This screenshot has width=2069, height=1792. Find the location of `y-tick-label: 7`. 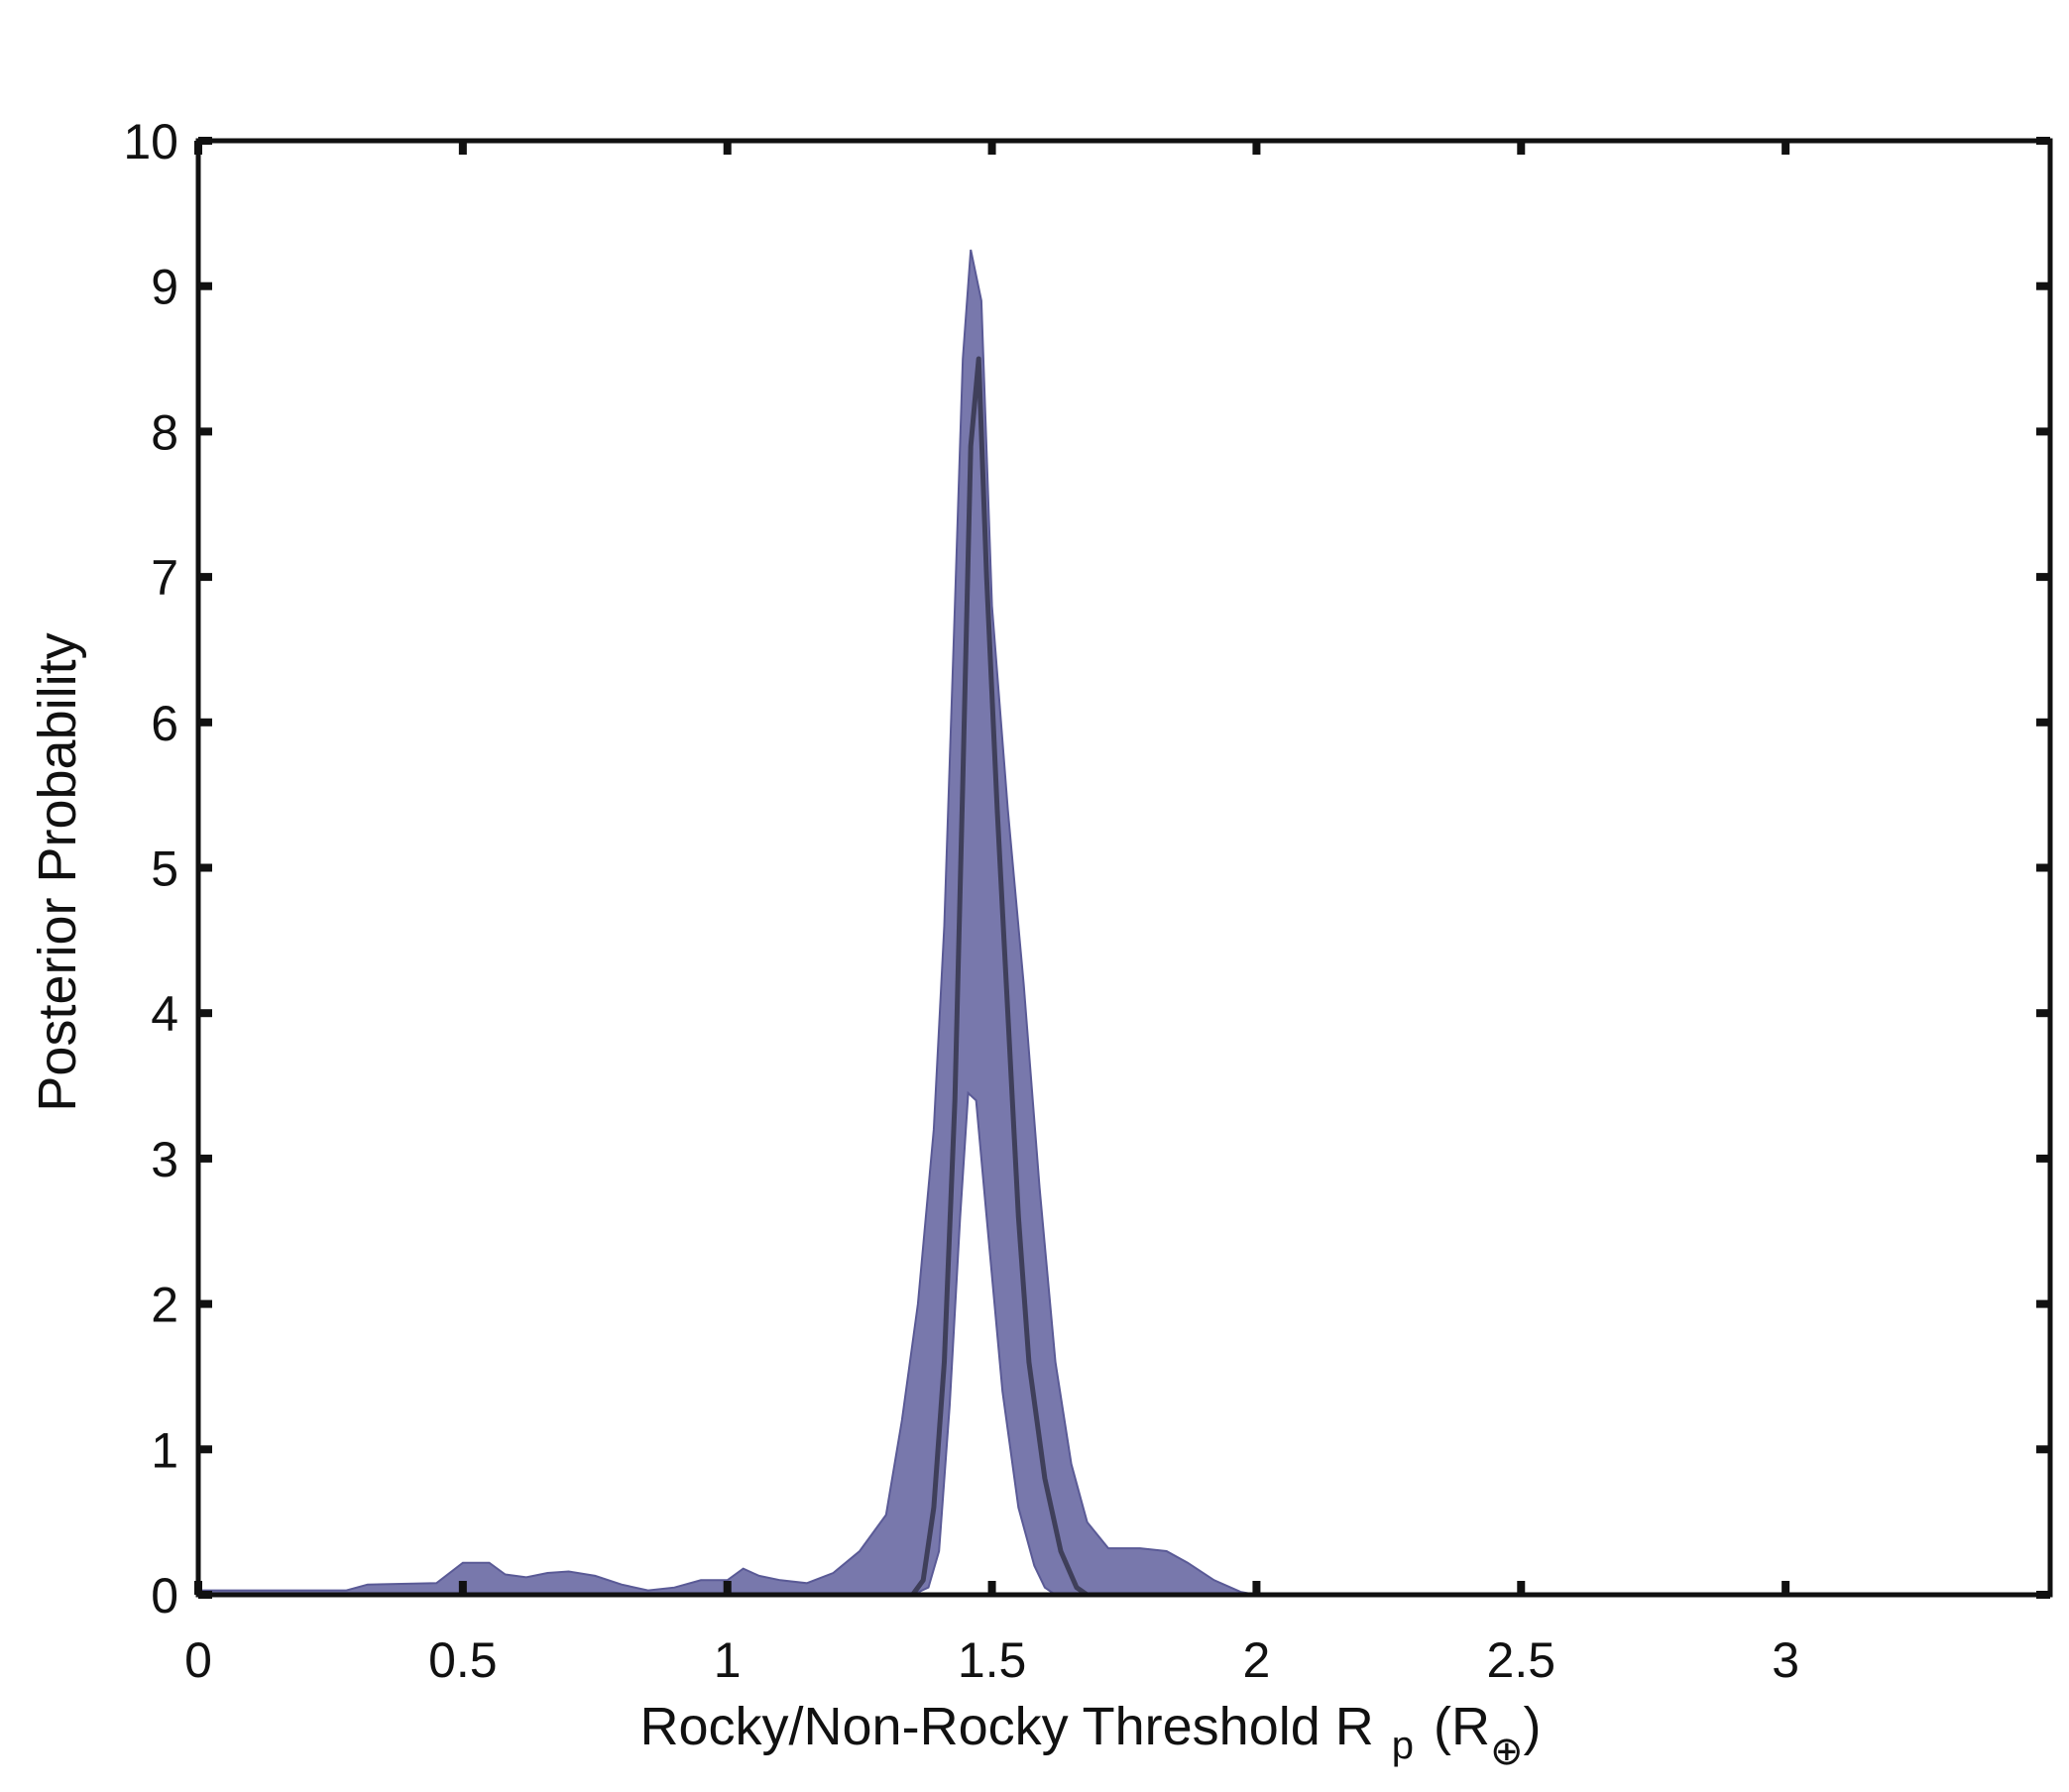

y-tick-label: 7 is located at coordinates (164, 578).